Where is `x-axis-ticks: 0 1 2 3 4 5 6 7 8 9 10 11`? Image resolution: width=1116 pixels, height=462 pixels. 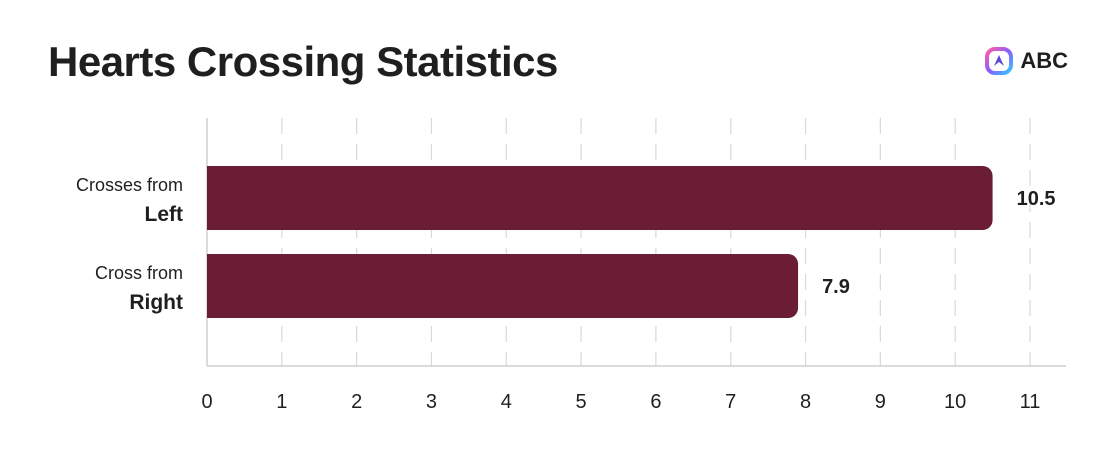 x-axis-ticks: 0 1 2 3 4 5 6 7 8 9 10 11 is located at coordinates (620, 402).